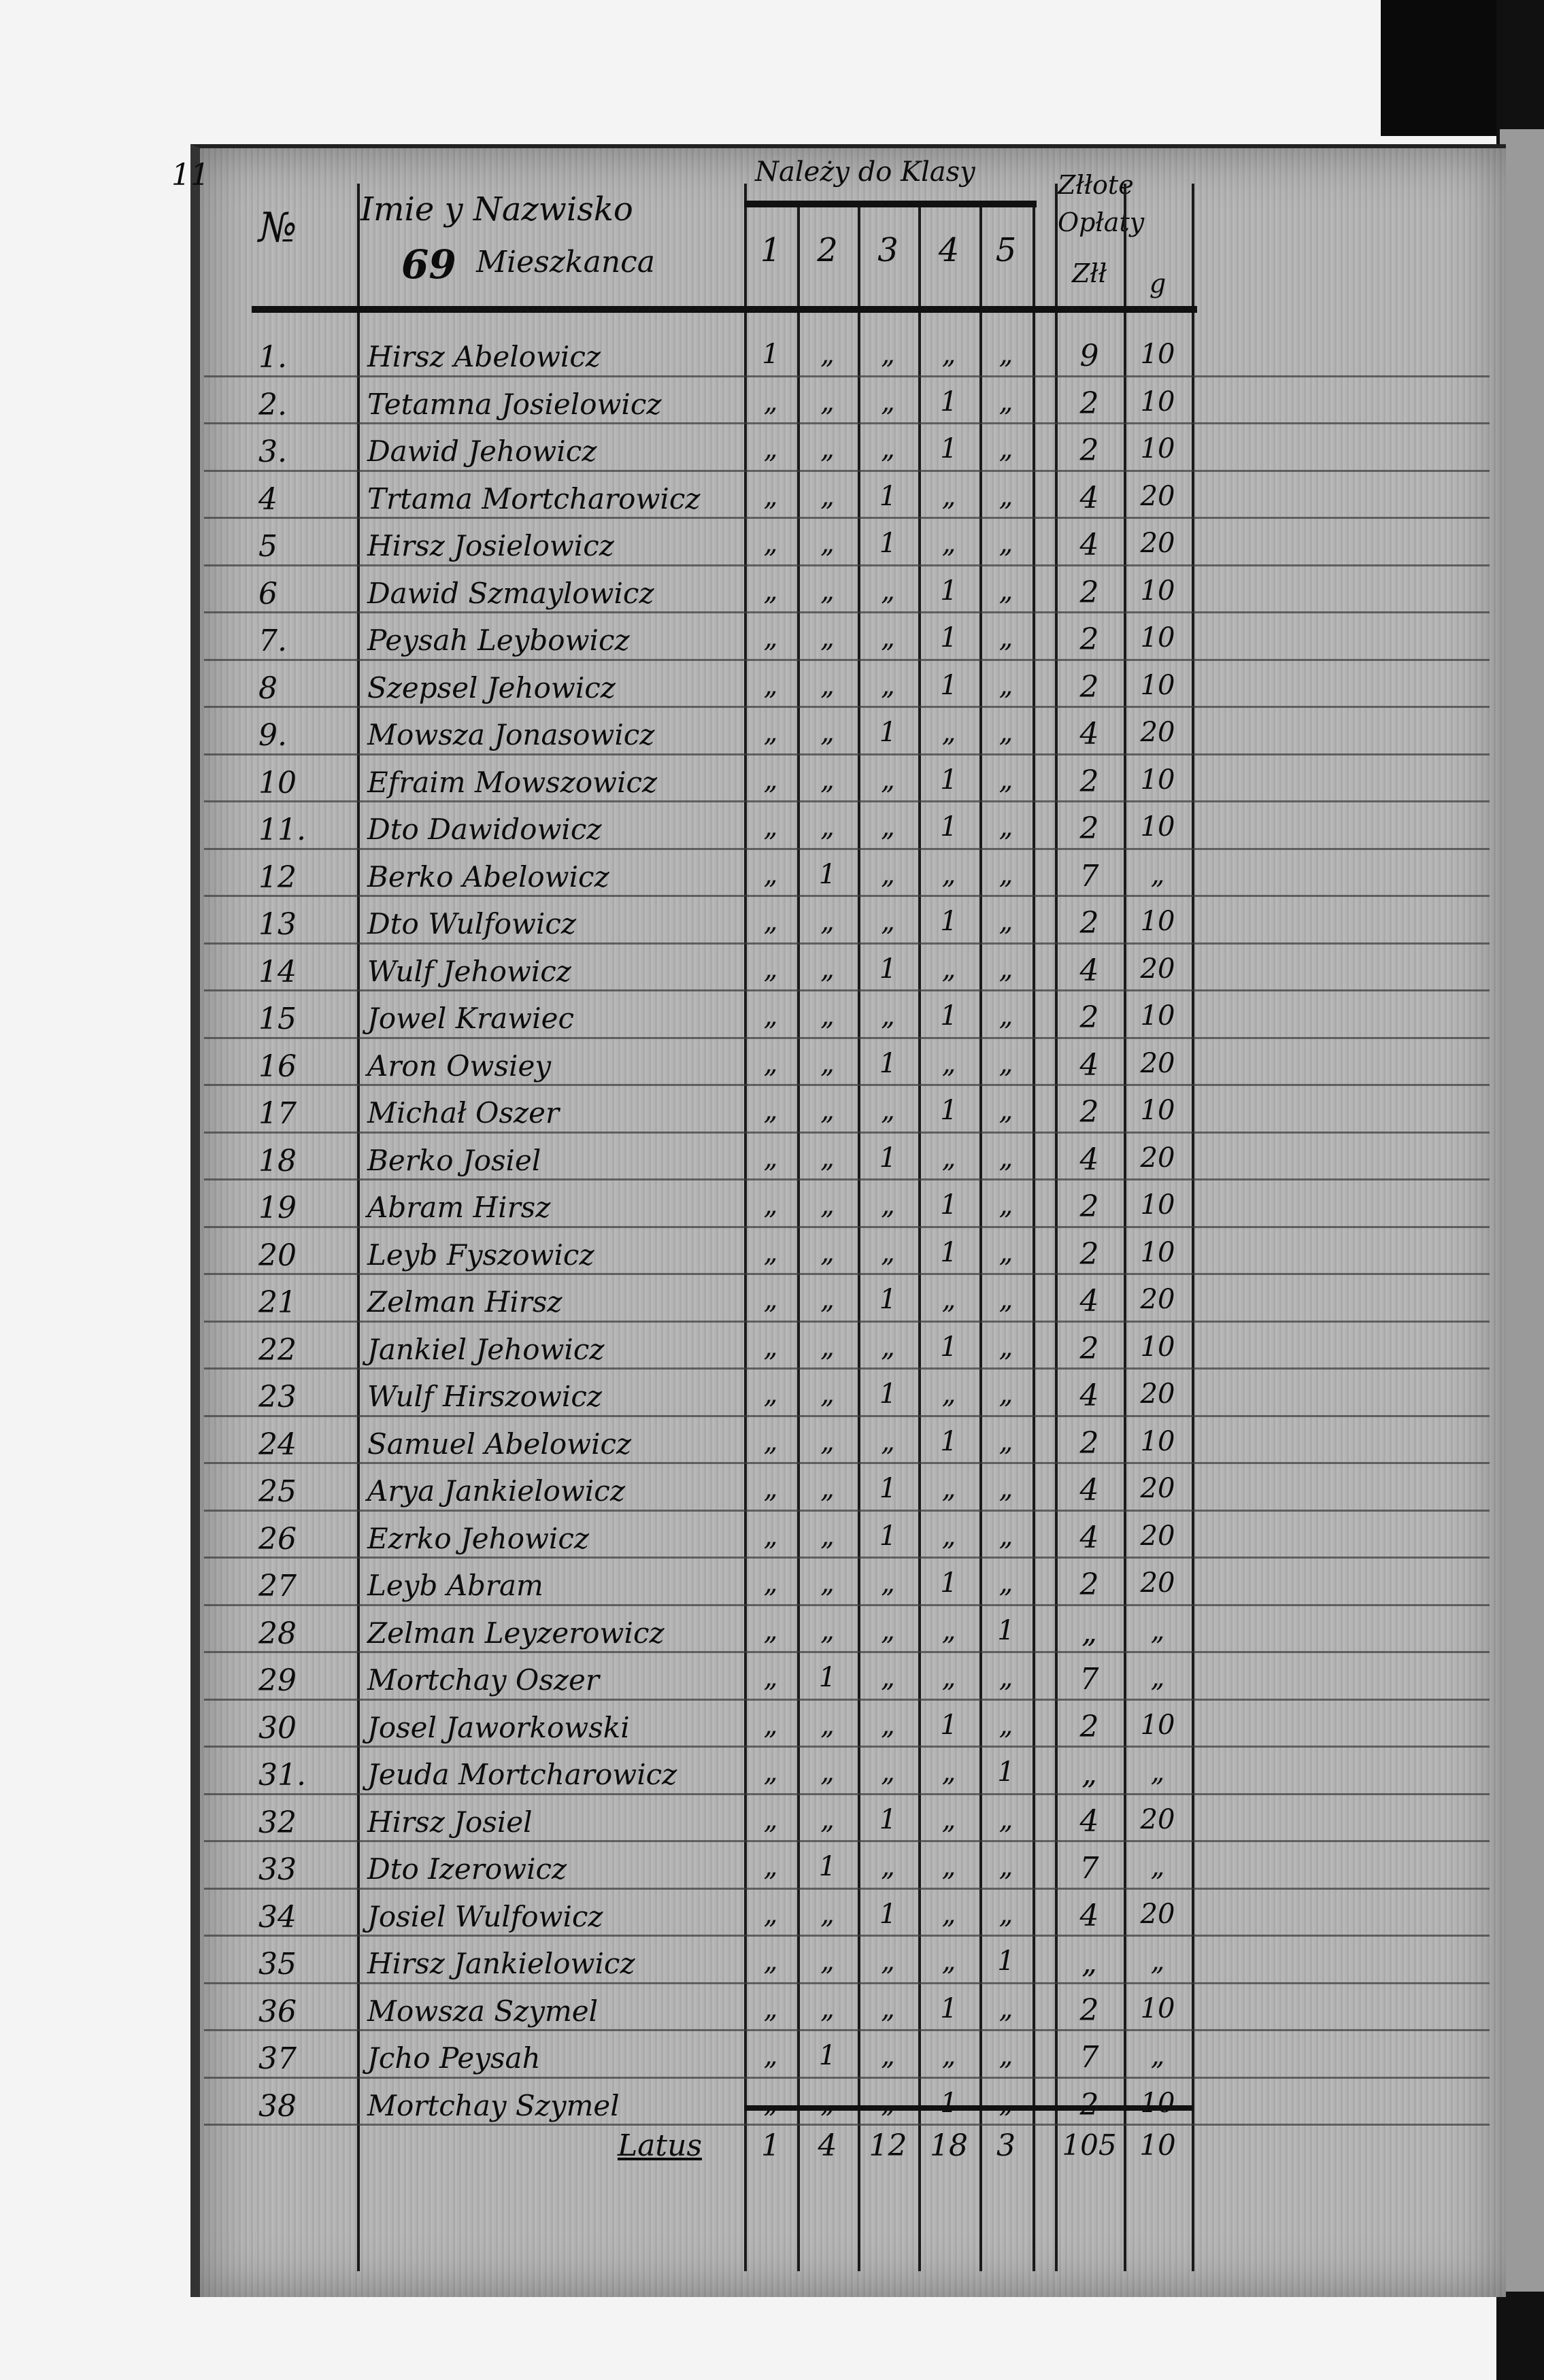 This screenshot has height=2380, width=1544. Describe the element at coordinates (277, 878) in the screenshot. I see `row-number: 12` at that location.